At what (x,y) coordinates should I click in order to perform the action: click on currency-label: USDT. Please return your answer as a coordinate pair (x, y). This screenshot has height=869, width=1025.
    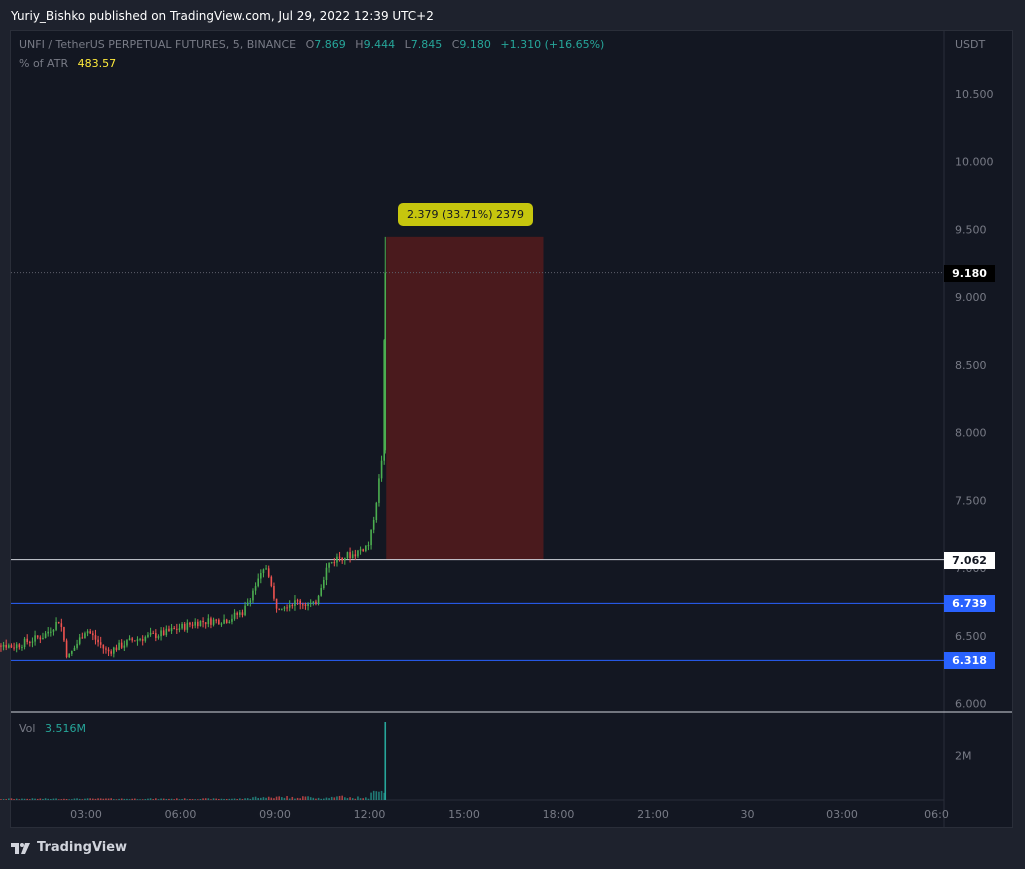
    Looking at the image, I should click on (970, 44).